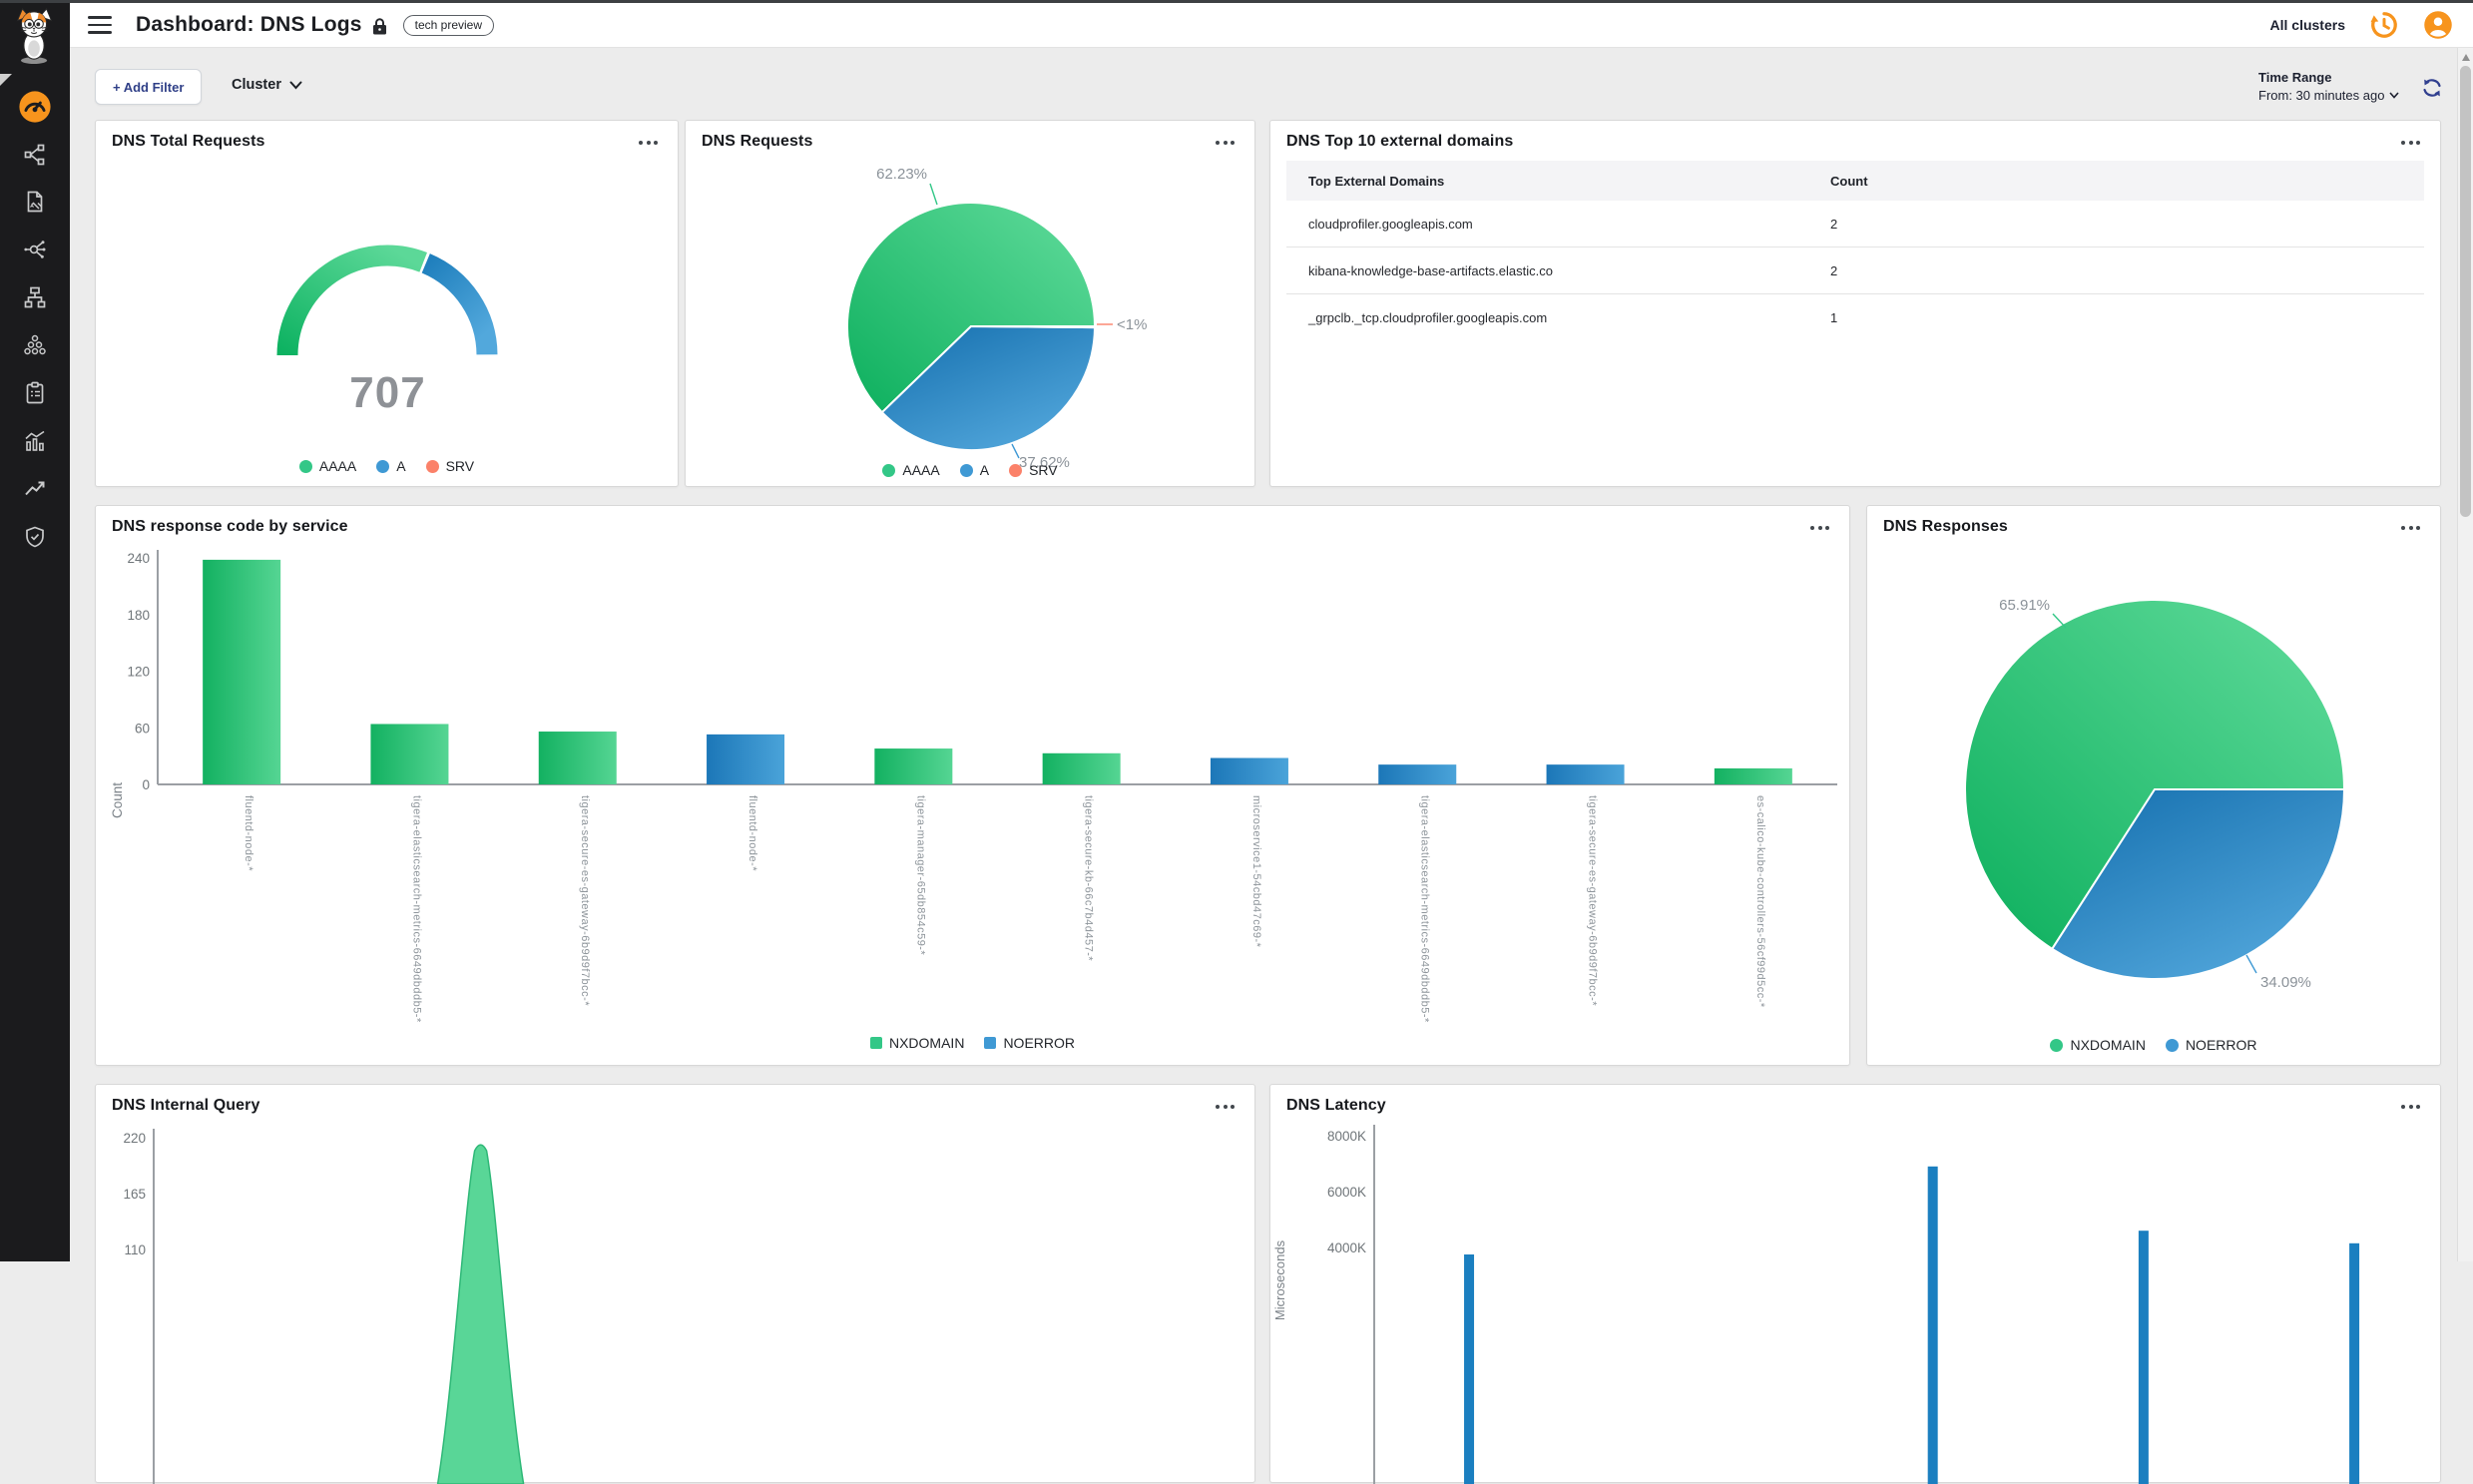 The height and width of the screenshot is (1484, 2473). I want to click on dashboard-gauge-icon, so click(35, 107).